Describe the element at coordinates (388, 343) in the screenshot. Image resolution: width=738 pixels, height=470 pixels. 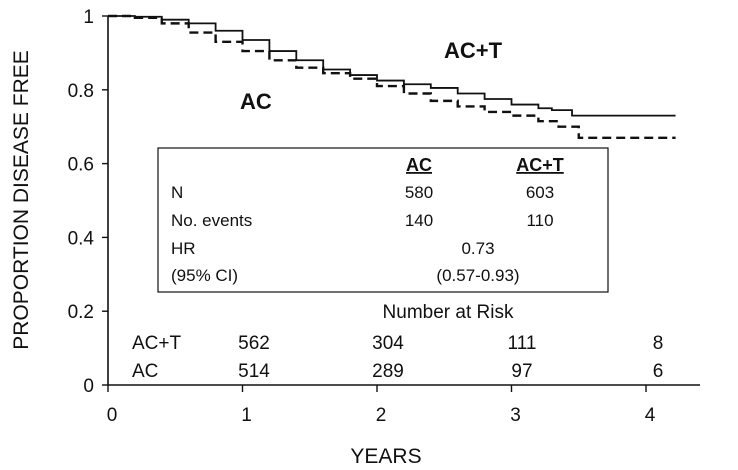
I see `risk-act-1: 304` at that location.